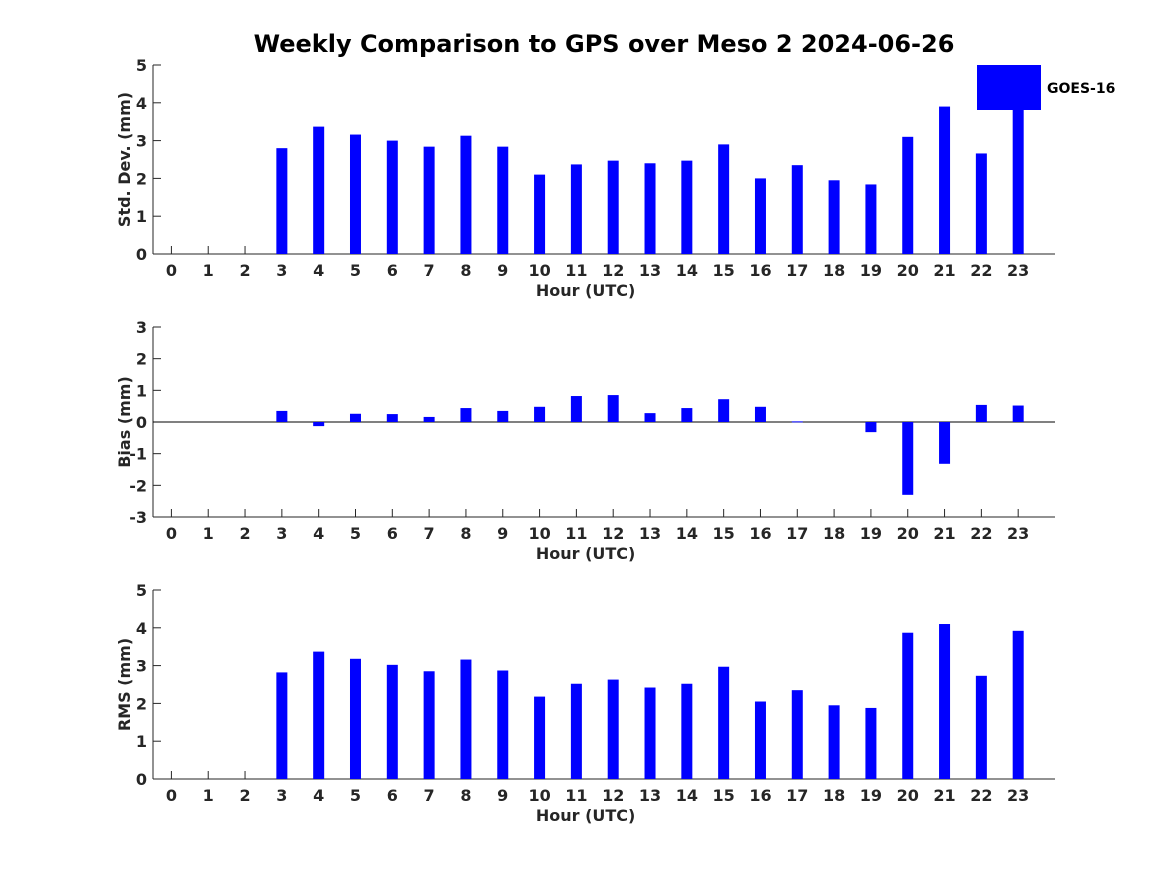 Image resolution: width=1167 pixels, height=875 pixels. I want to click on y-tick-label: -3, so click(138, 517).